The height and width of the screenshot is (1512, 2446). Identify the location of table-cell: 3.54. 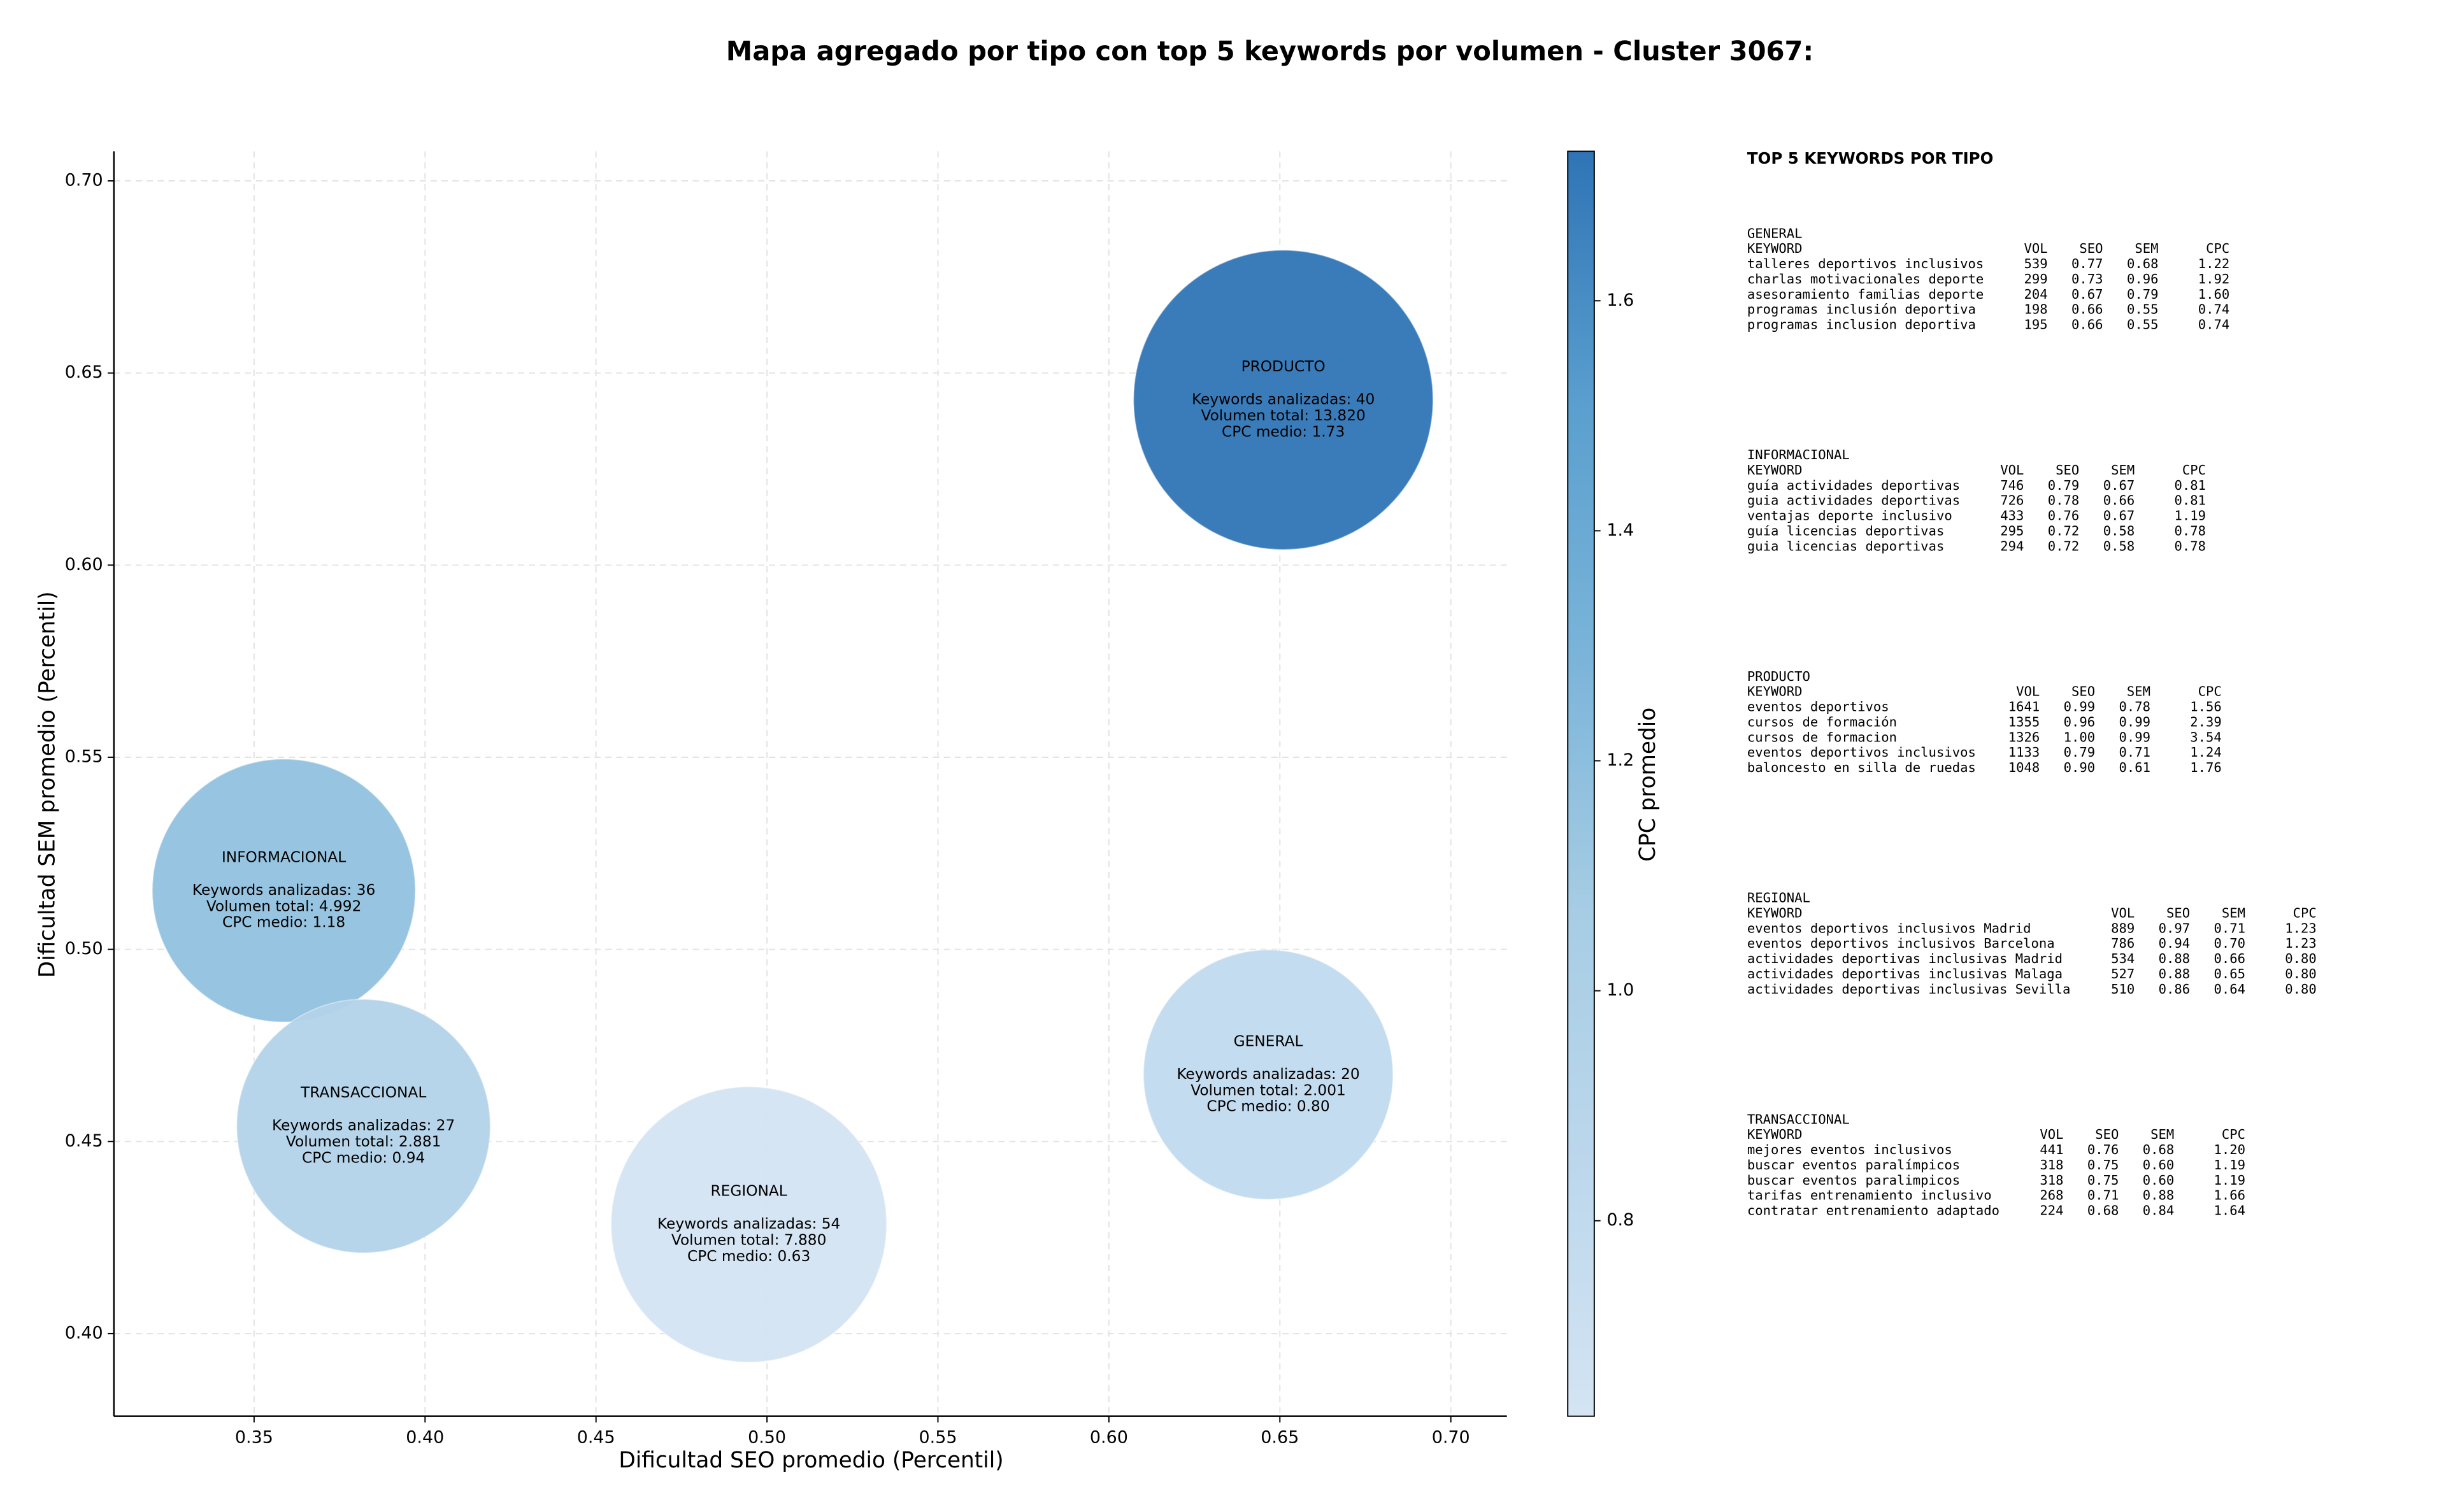
(2206, 737).